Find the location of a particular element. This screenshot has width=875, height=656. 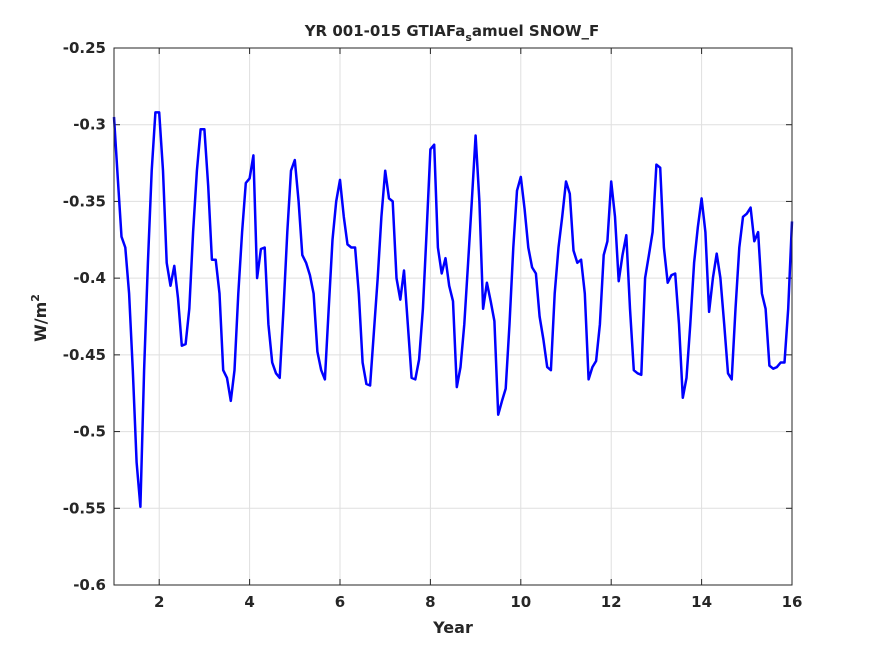

y-tick-label: -0.45 is located at coordinates (84, 355).